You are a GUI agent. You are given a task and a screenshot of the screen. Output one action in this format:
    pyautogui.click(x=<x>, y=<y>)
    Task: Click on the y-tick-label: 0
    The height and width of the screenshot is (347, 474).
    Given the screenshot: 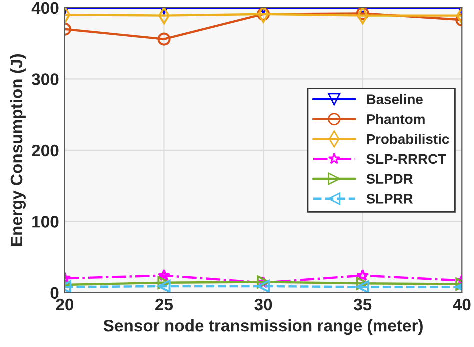 What is the action you would take?
    pyautogui.click(x=54, y=293)
    